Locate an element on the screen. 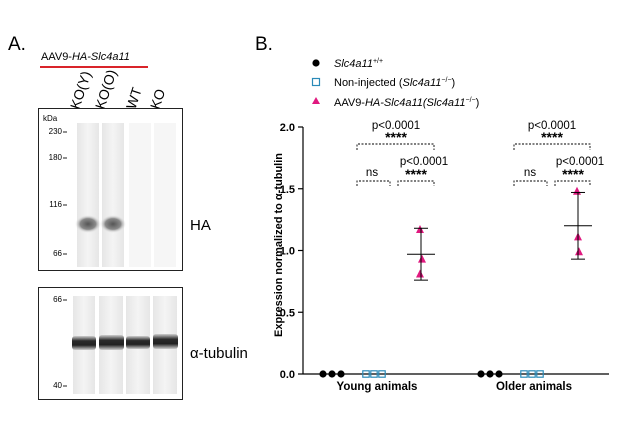 This screenshot has width=624, height=422. young-ns-bracket is located at coordinates (373, 183).